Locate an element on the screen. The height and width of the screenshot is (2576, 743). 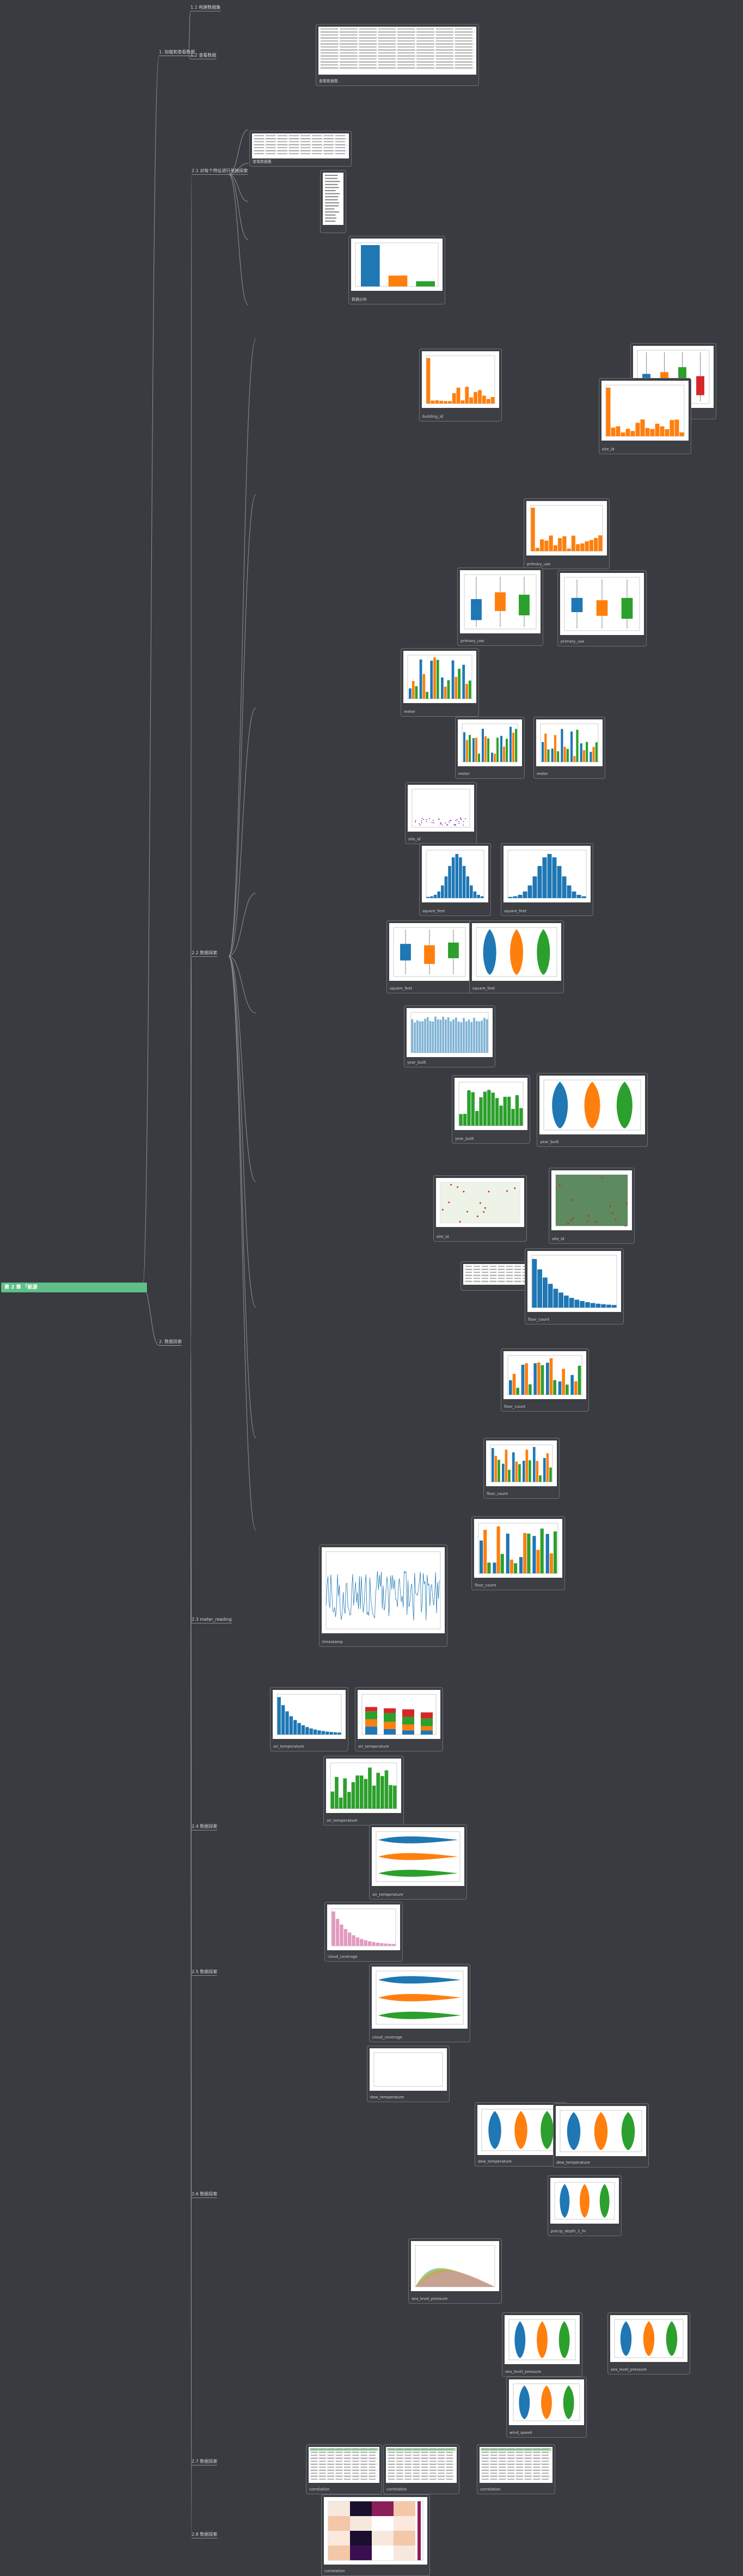
card-caption: 查看数据集 is located at coordinates (328, 81).